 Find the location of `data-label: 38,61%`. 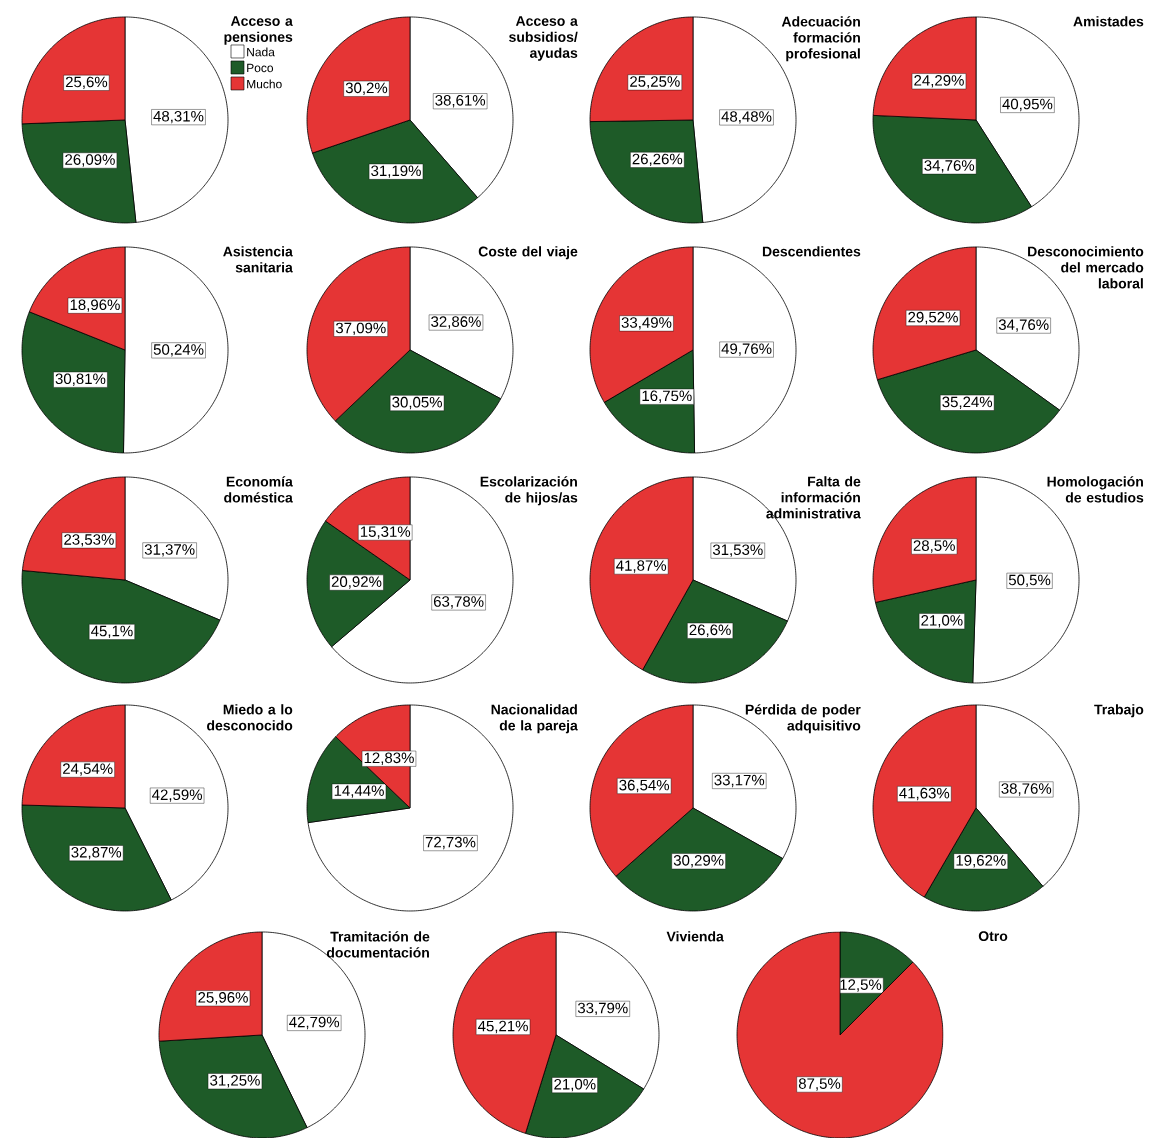

data-label: 38,61% is located at coordinates (460, 101).